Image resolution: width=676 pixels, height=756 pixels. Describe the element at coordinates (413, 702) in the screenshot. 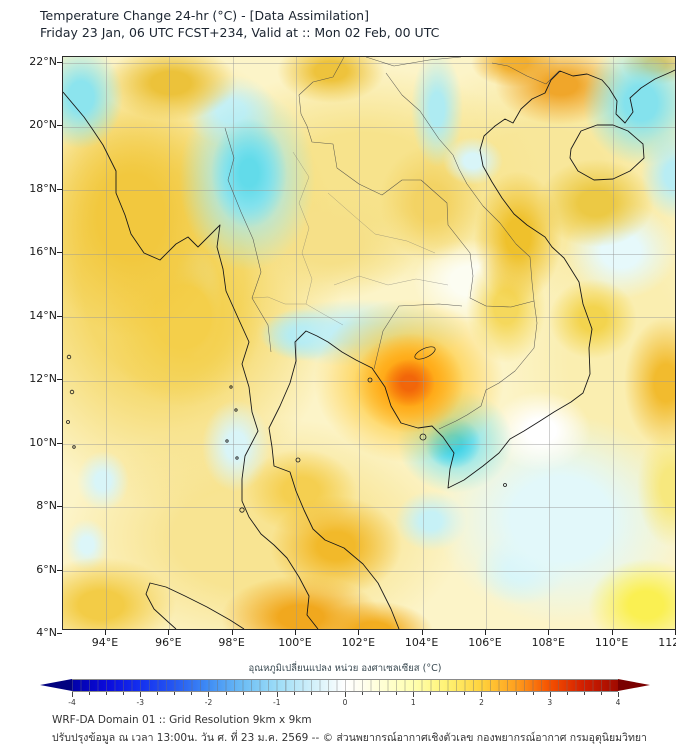

I see `colorbar-tick-label: 1` at that location.